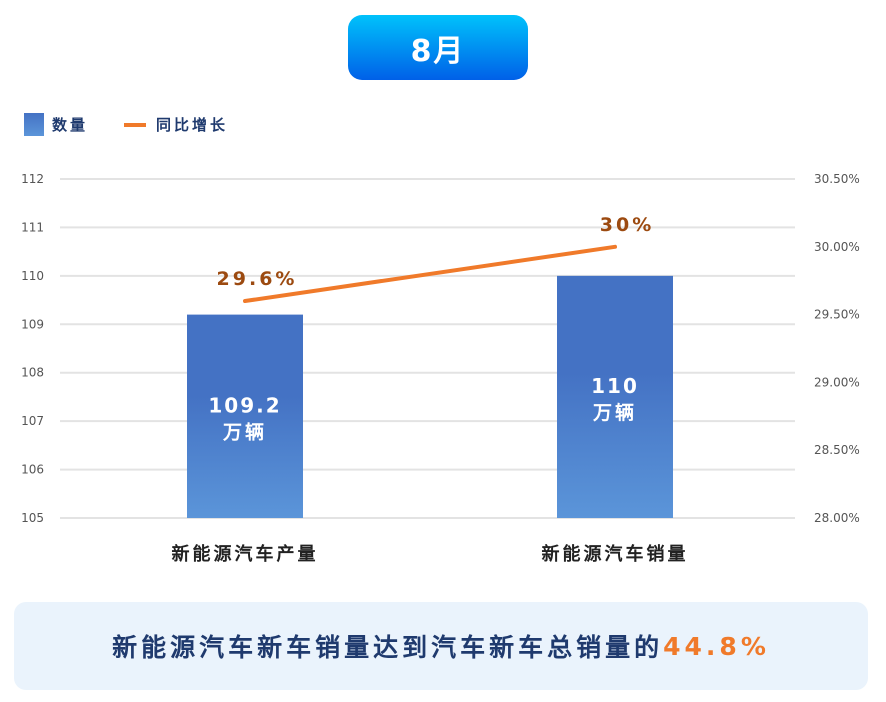  What do you see at coordinates (627, 225) in the screenshot?
I see `growth-label: 30%` at bounding box center [627, 225].